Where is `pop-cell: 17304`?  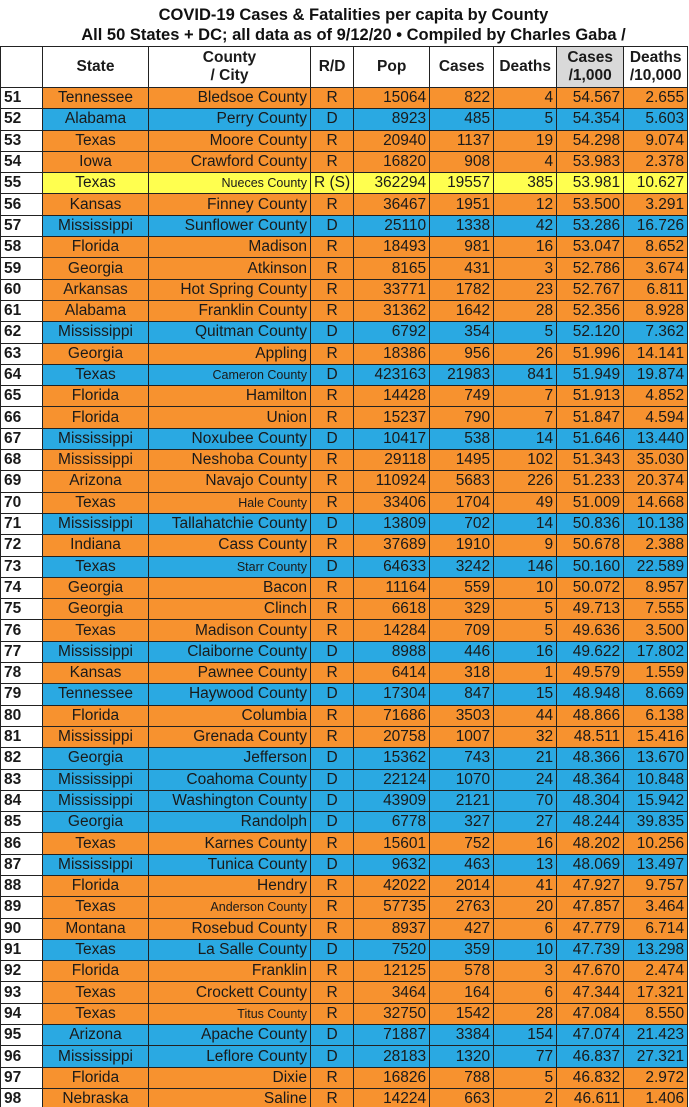
pop-cell: 17304 is located at coordinates (392, 694).